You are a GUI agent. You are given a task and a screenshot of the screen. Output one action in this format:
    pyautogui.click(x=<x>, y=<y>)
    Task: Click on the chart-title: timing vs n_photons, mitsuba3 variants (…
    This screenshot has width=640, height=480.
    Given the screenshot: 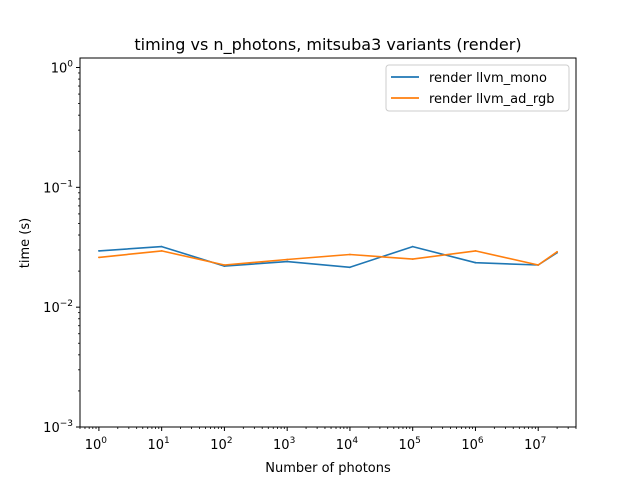 What is the action you would take?
    pyautogui.click(x=327, y=45)
    